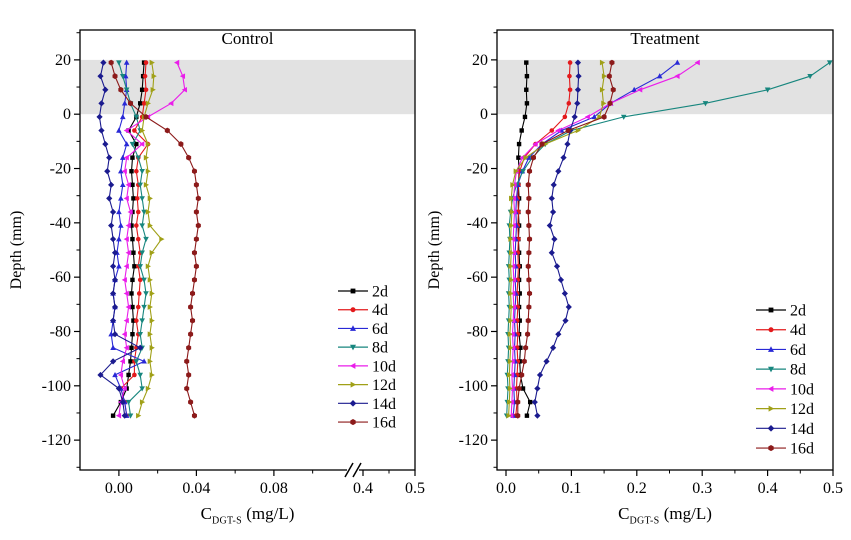  Describe the element at coordinates (367, 366) in the screenshot. I see `legend-item-10d: 10d` at that location.